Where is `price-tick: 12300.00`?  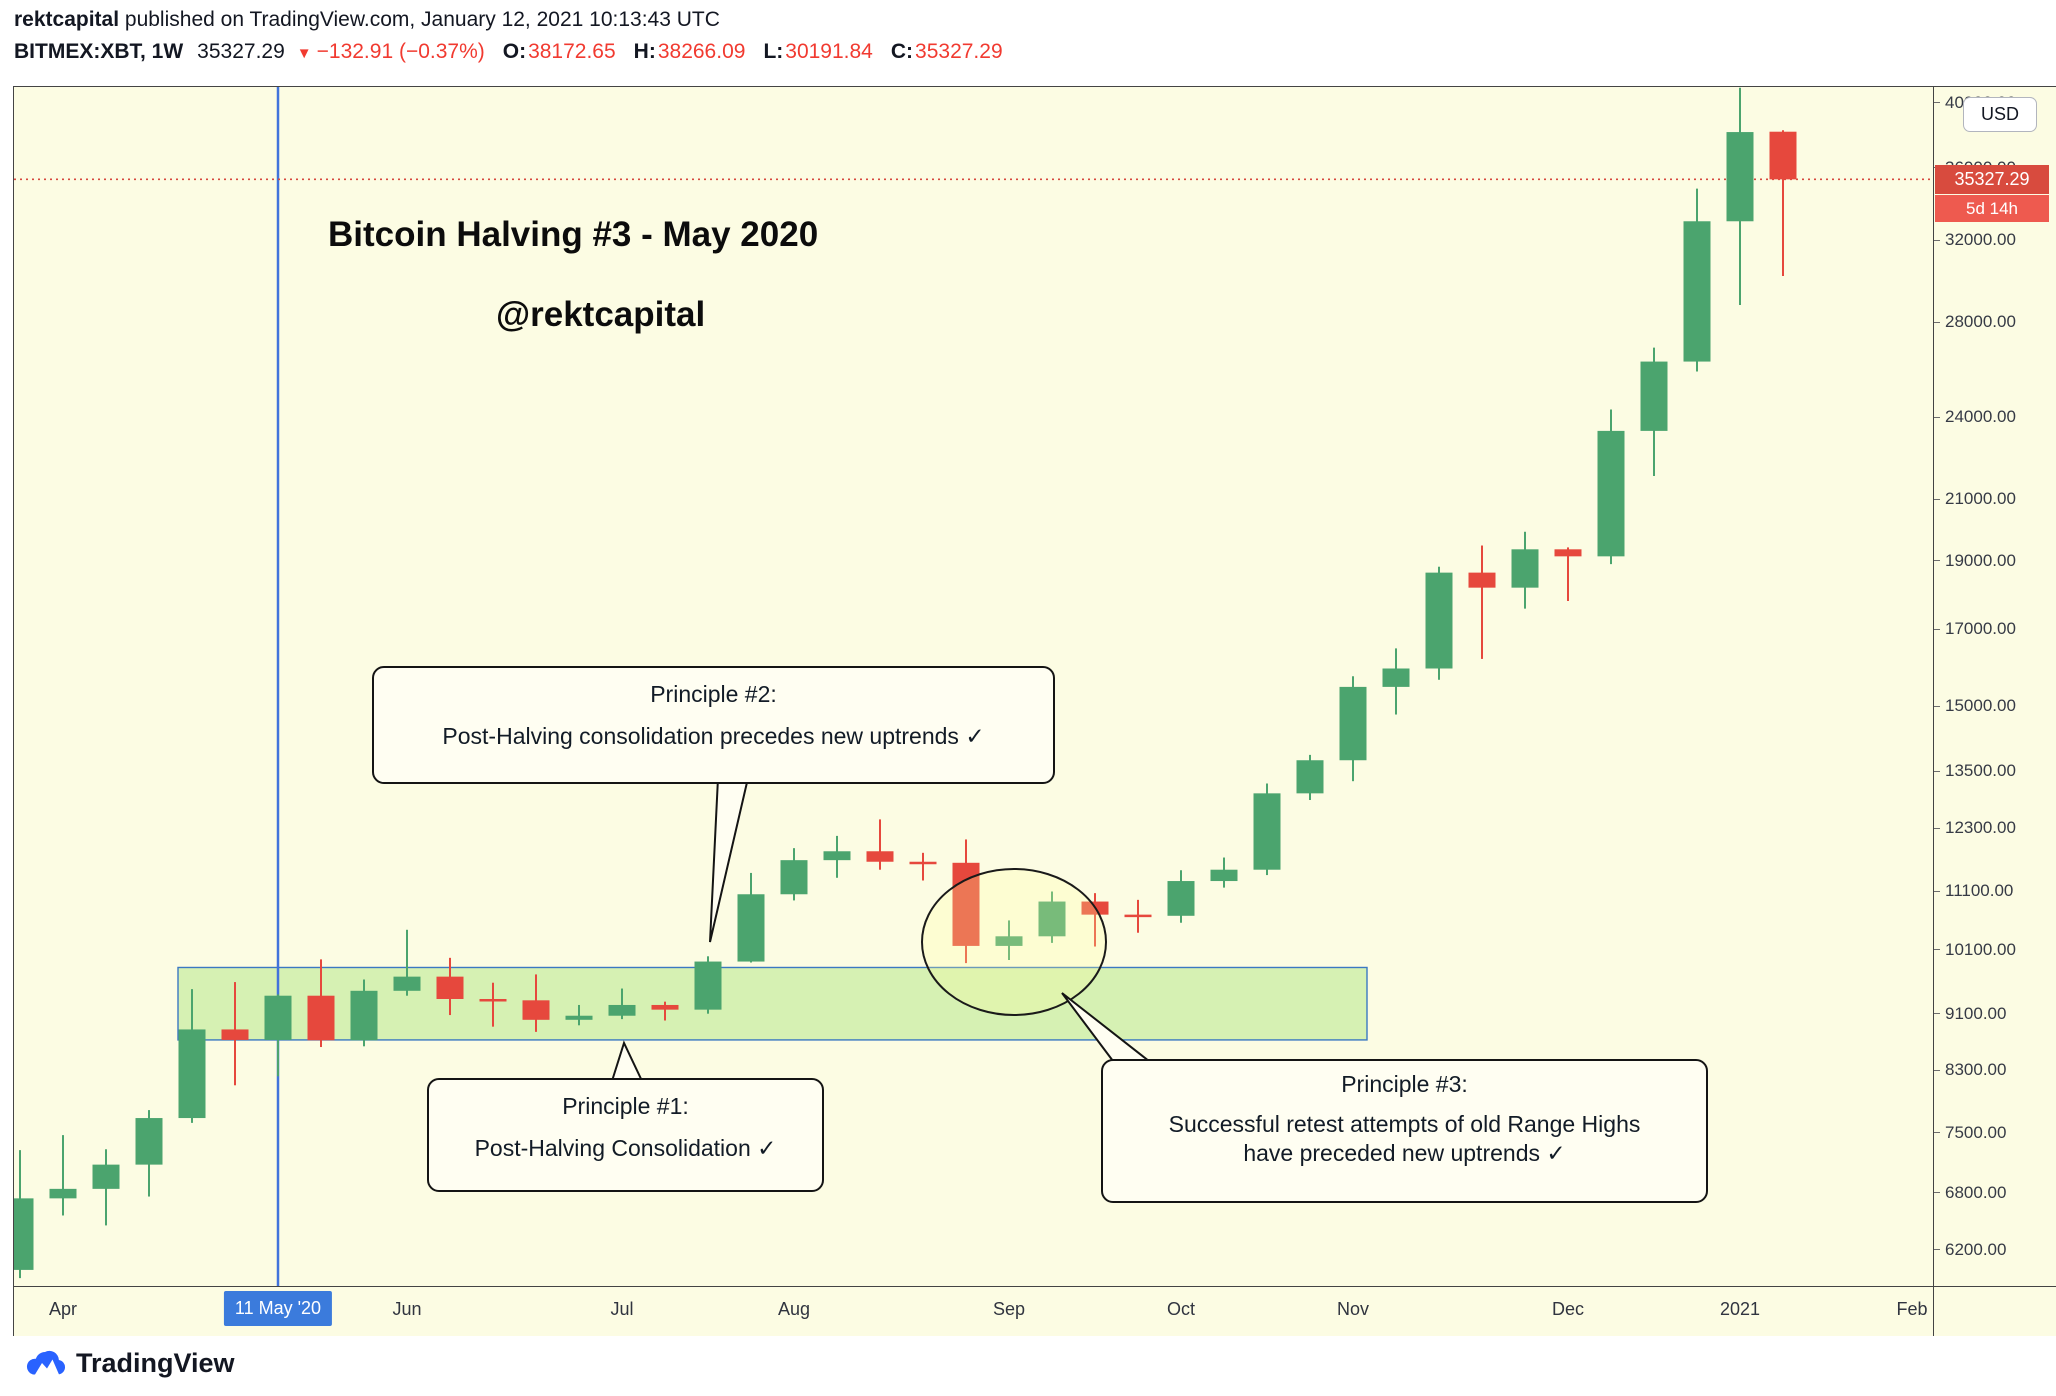
price-tick: 12300.00 is located at coordinates (1974, 828).